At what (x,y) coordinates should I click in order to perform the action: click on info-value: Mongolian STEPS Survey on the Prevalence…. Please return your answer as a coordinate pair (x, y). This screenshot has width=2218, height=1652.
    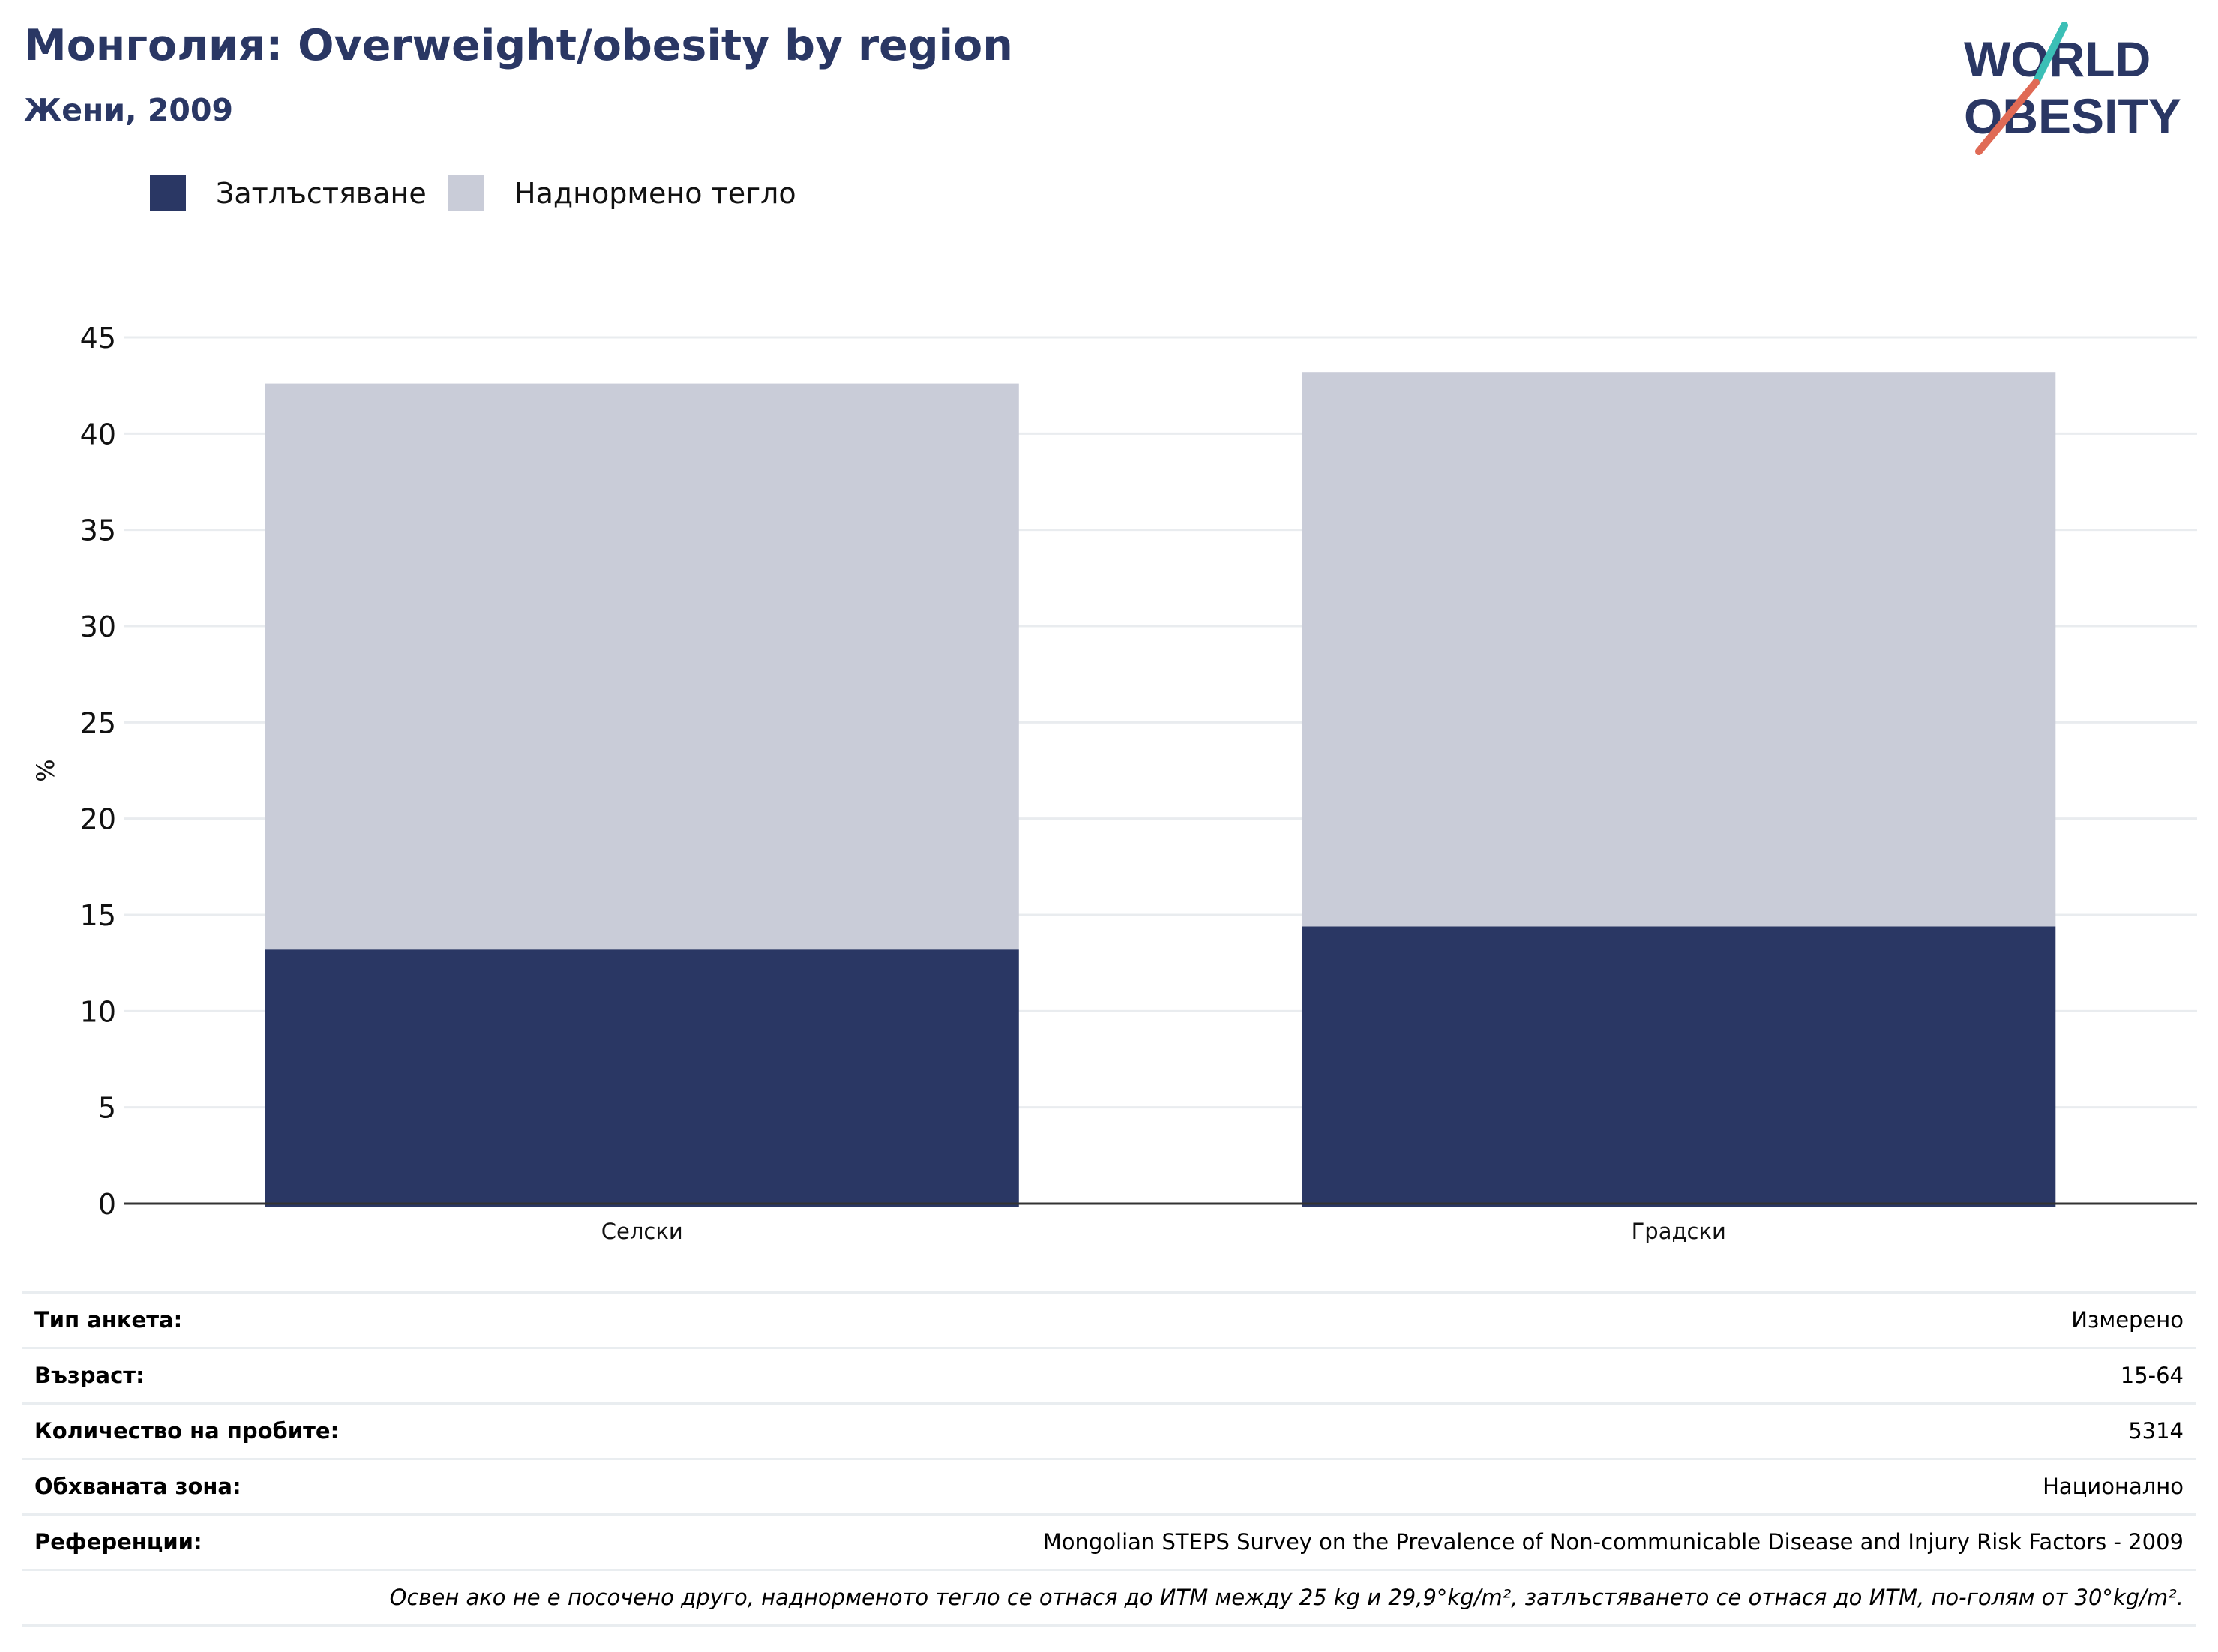
    Looking at the image, I should click on (1613, 1542).